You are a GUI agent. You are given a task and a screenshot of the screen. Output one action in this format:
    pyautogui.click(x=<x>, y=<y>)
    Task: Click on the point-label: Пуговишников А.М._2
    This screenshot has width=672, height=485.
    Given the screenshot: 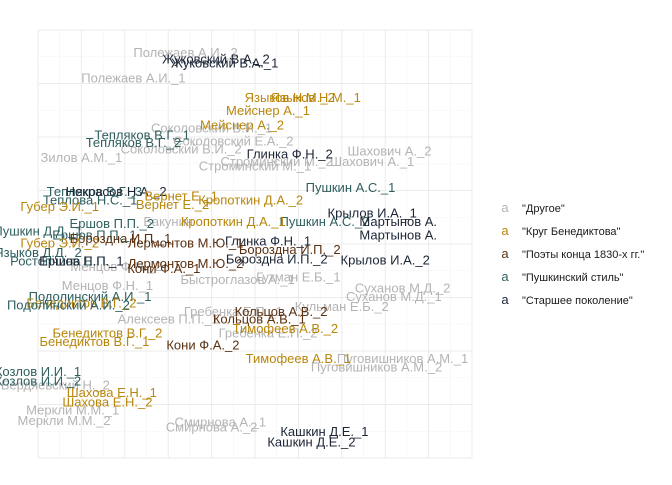 What is the action you would take?
    pyautogui.click(x=376, y=367)
    